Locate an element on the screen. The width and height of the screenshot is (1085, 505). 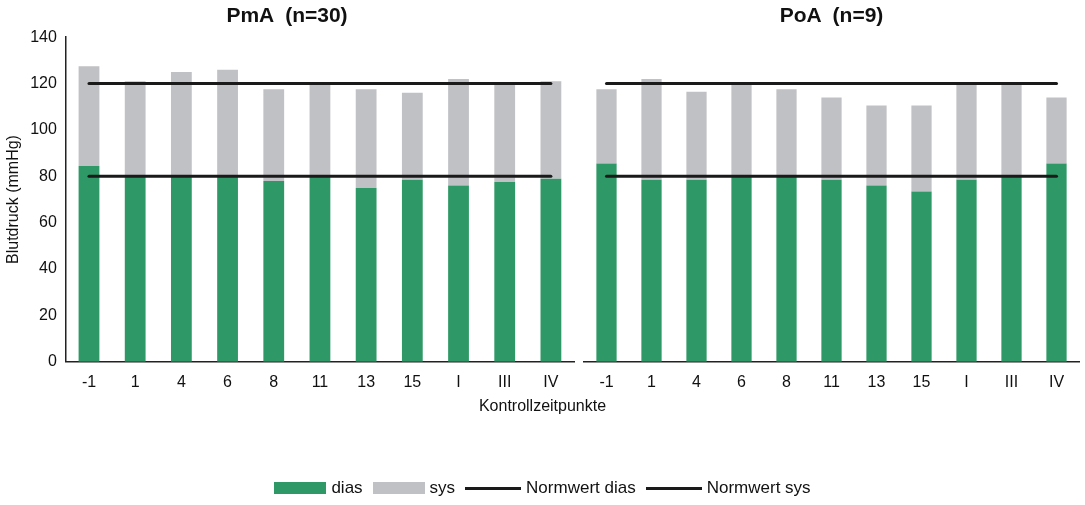
y-tick-label: 60 is located at coordinates (48, 222).